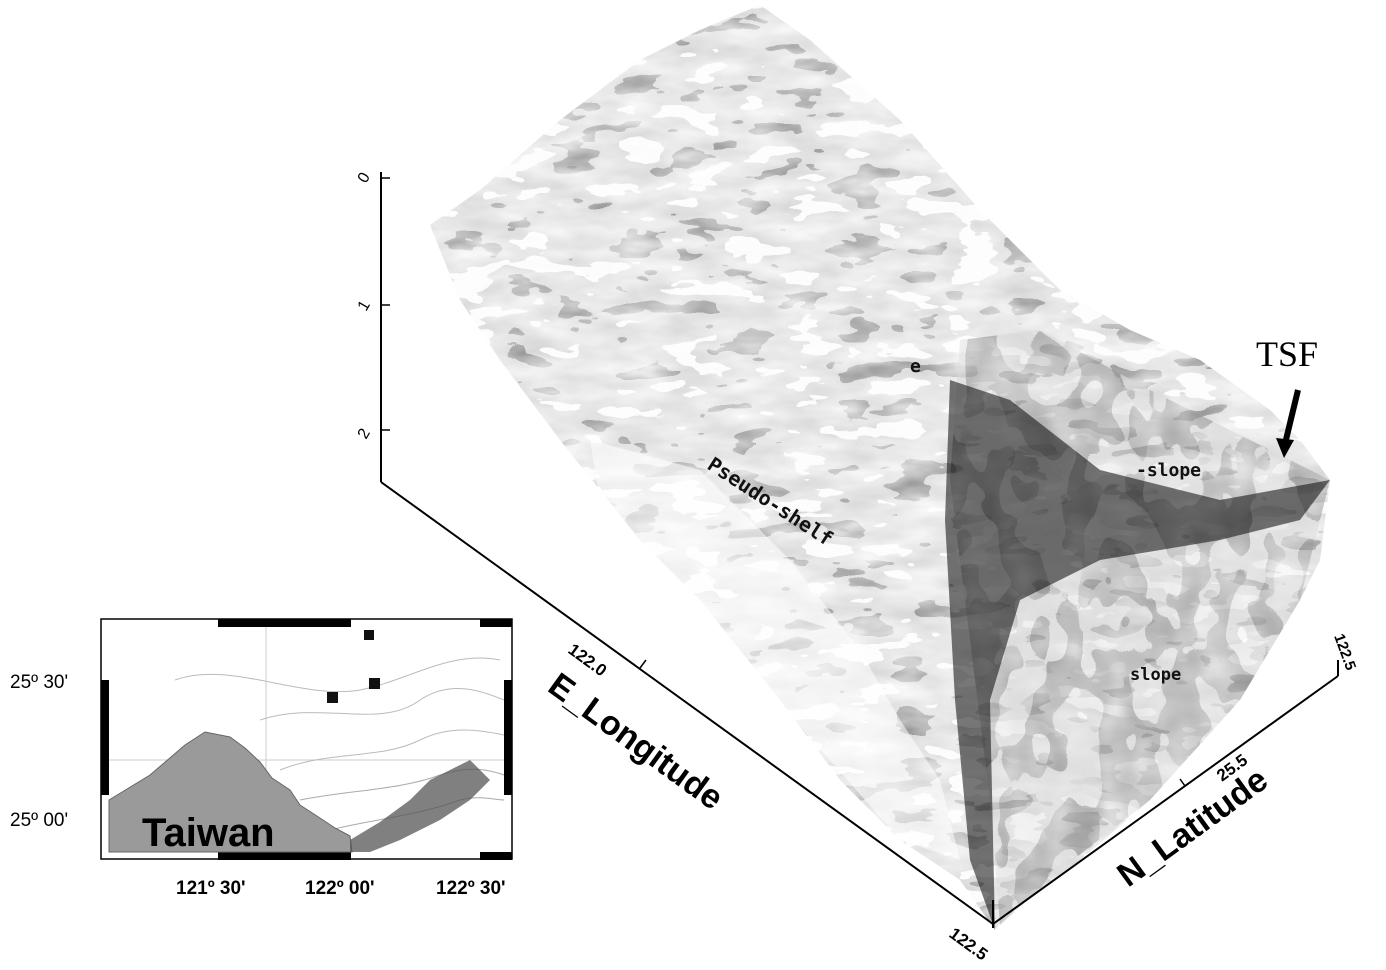  What do you see at coordinates (1155, 675) in the screenshot?
I see `lower-slope-label: slope` at bounding box center [1155, 675].